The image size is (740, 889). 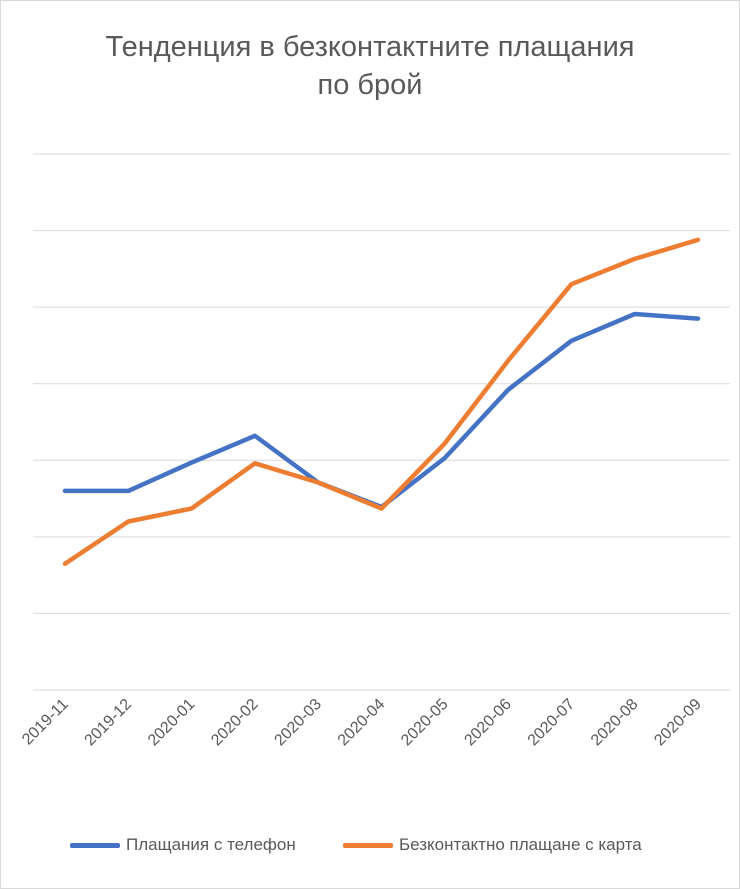 What do you see at coordinates (552, 723) in the screenshot?
I see `x-tick-label: 2020-07` at bounding box center [552, 723].